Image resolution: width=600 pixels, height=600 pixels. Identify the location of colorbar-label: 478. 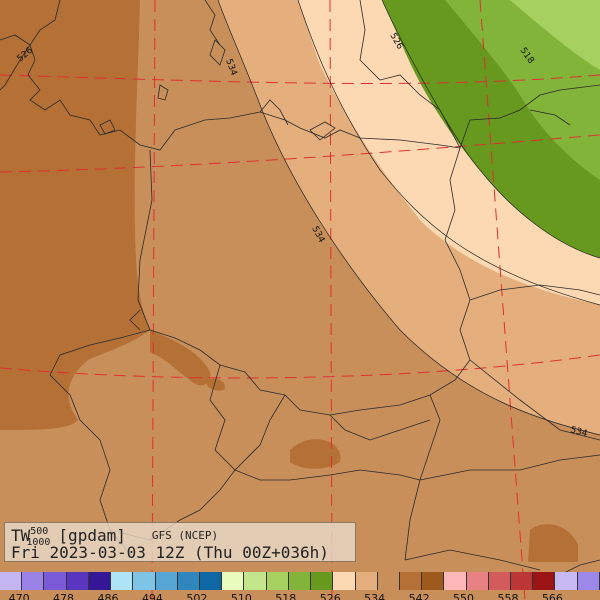
(64, 596).